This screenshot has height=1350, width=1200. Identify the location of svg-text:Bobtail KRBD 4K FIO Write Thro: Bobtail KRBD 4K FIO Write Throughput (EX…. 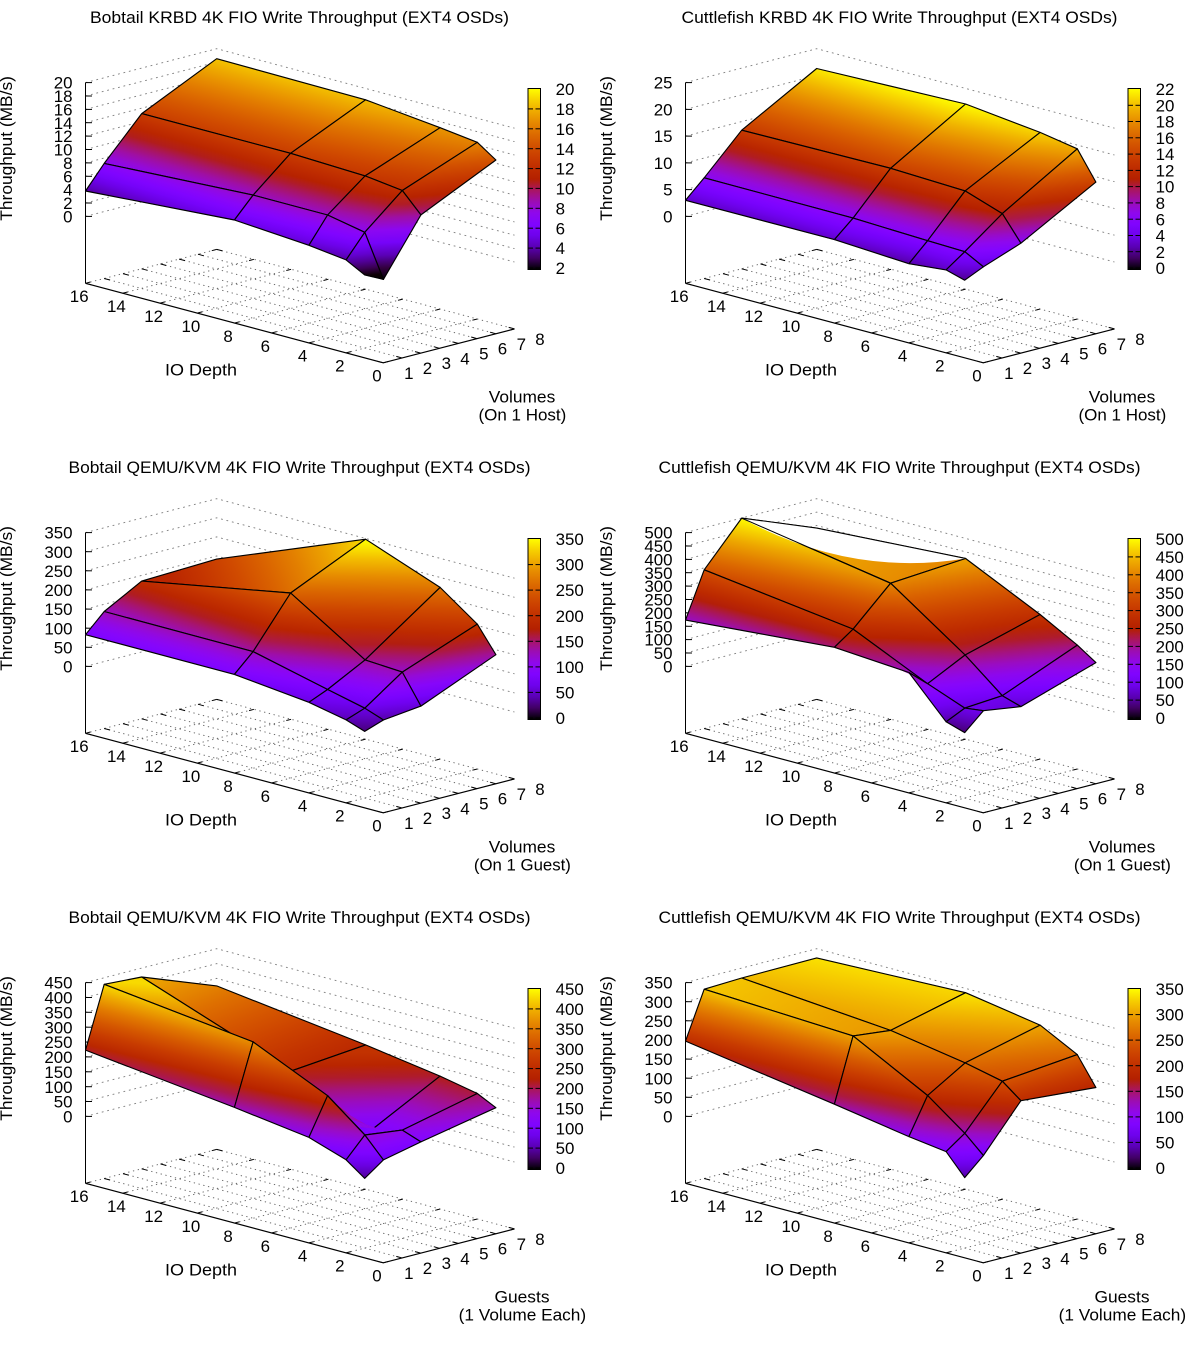
(299, 17).